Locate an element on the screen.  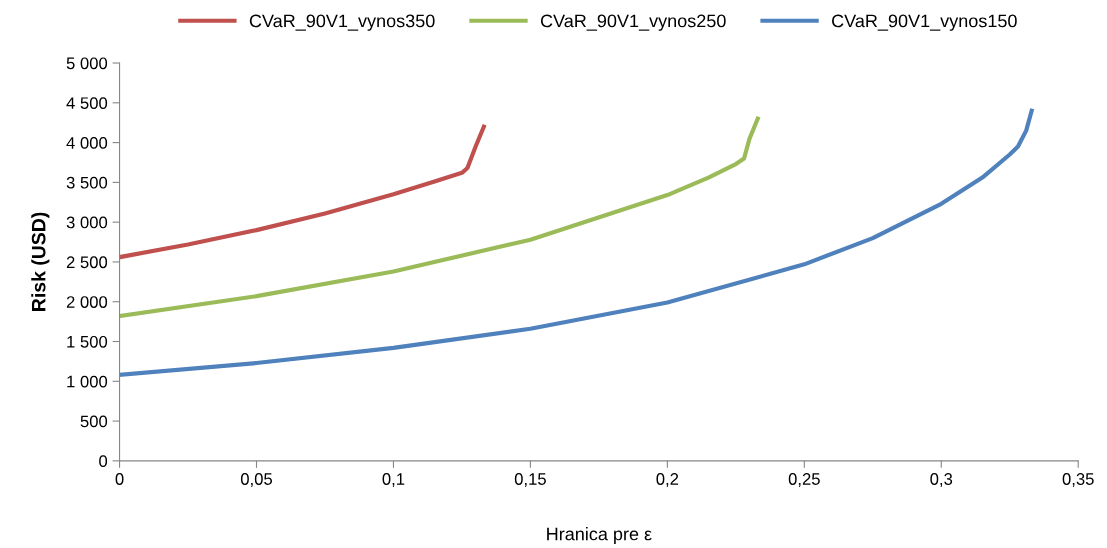
y-tick-label: 1 000 is located at coordinates (87, 381).